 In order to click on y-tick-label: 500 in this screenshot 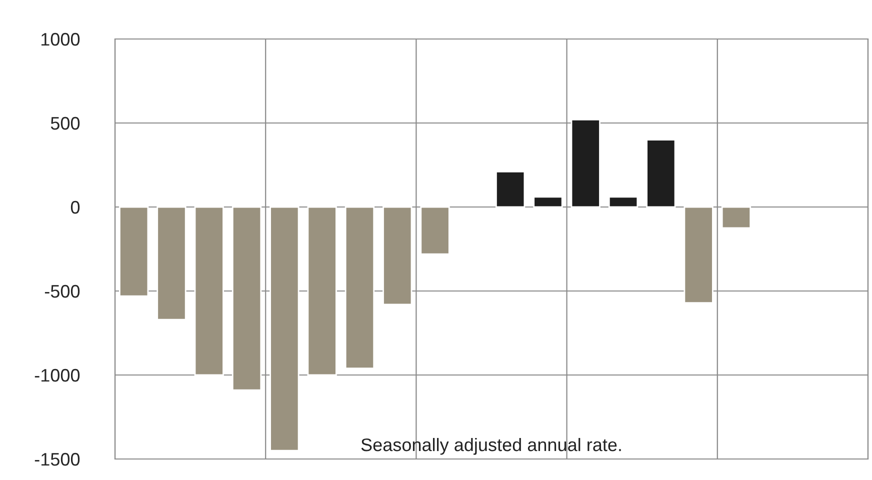, I will do `click(65, 123)`.